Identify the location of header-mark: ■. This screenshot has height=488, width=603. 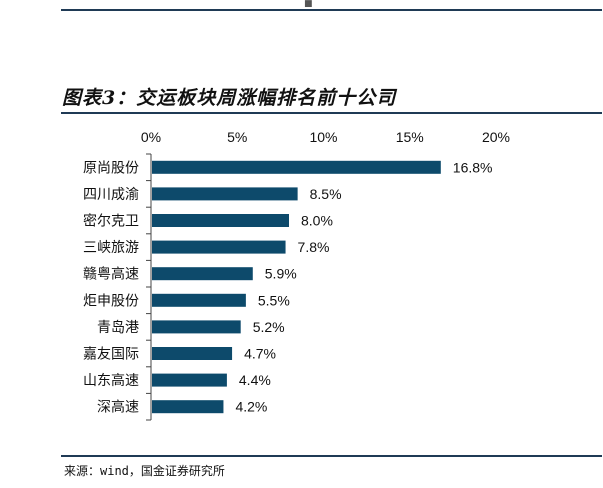
(308, 4).